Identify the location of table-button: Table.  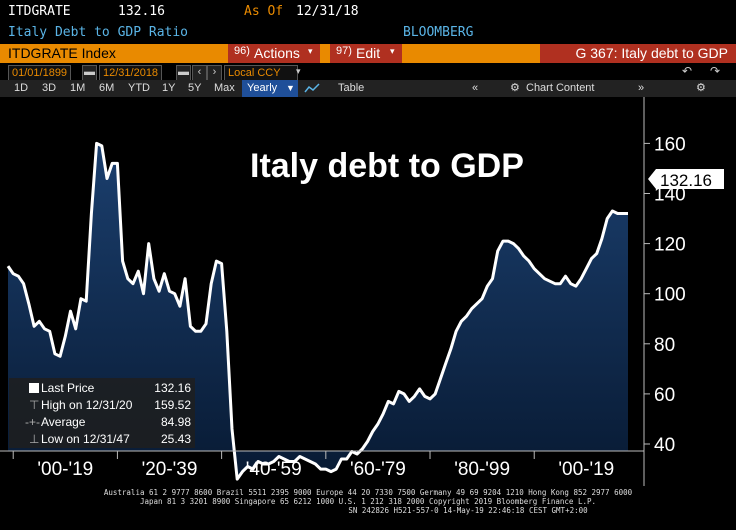
(351, 88).